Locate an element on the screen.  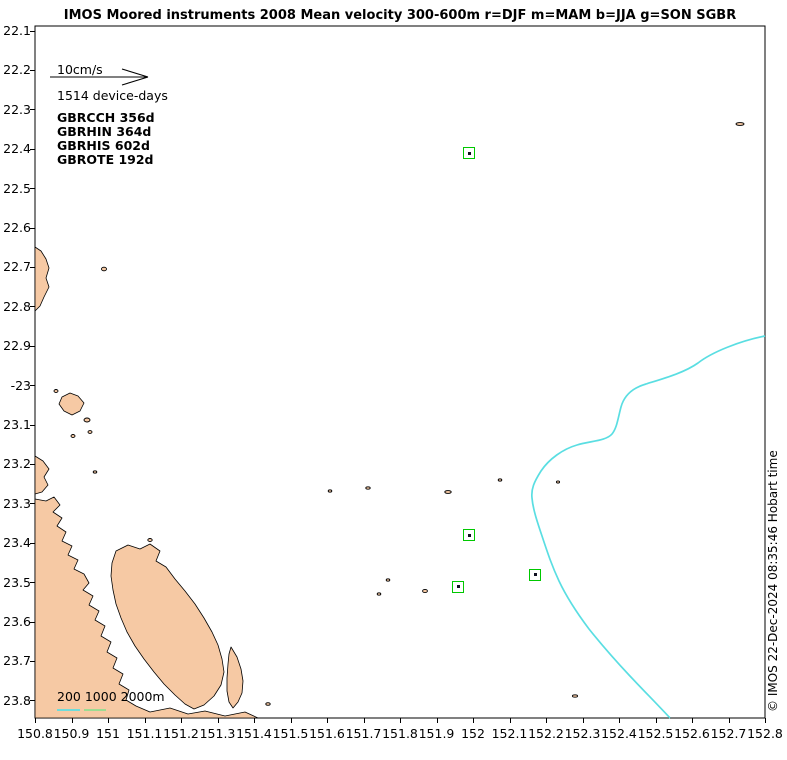
x-tick-label: 151.1 is located at coordinates (144, 733).